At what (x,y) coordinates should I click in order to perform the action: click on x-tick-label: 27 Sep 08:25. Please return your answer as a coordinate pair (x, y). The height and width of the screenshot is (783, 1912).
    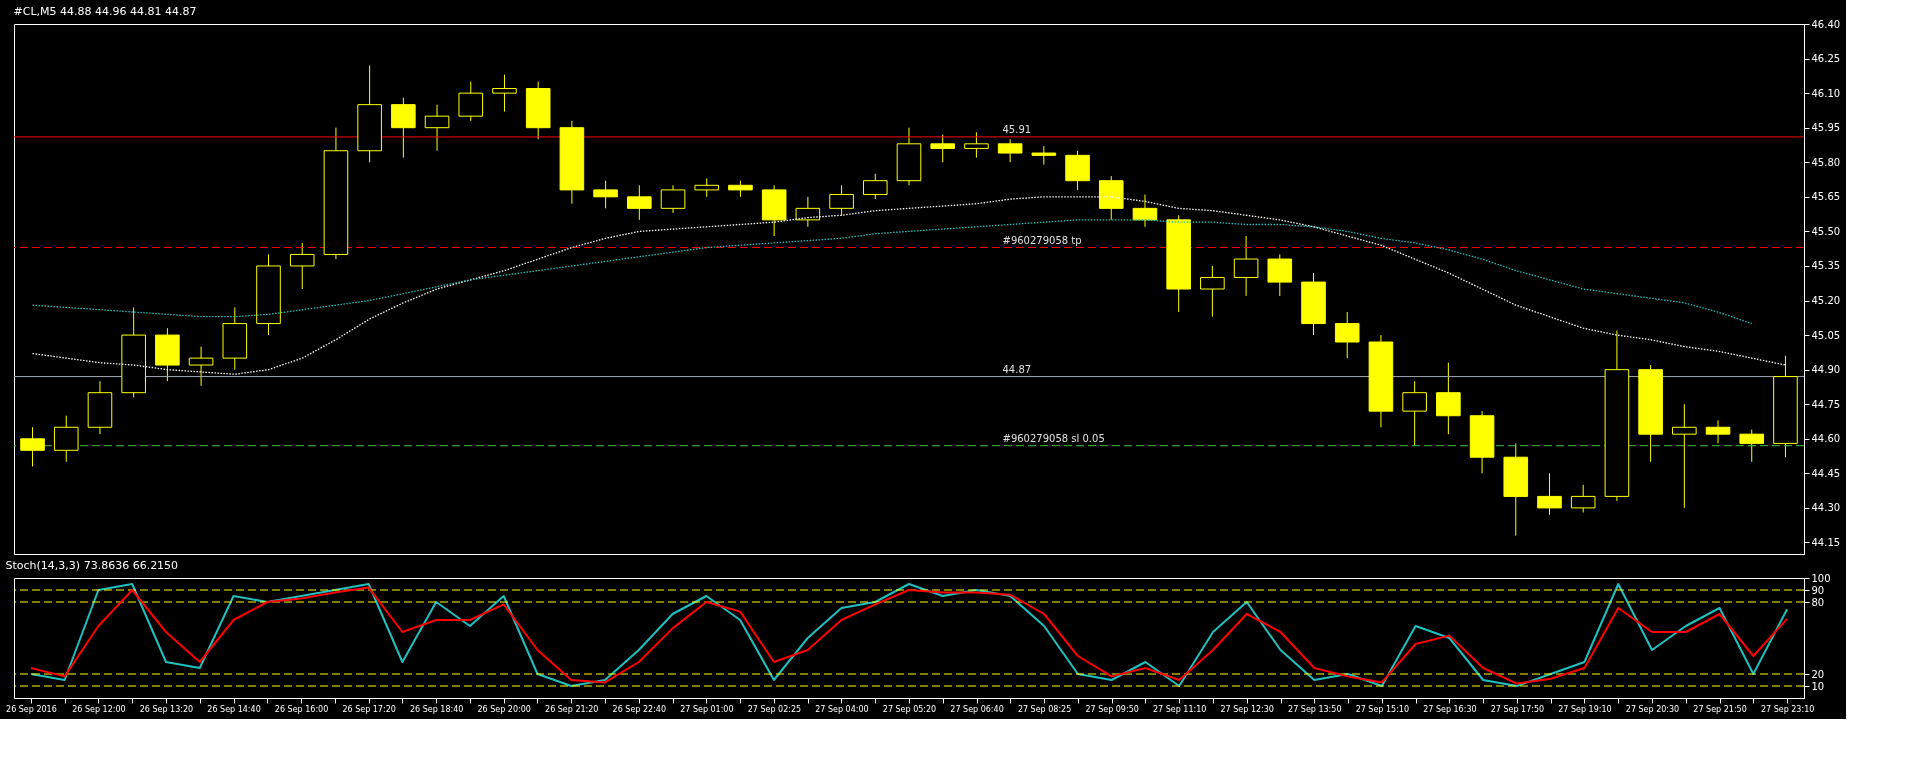
    Looking at the image, I should click on (1044, 709).